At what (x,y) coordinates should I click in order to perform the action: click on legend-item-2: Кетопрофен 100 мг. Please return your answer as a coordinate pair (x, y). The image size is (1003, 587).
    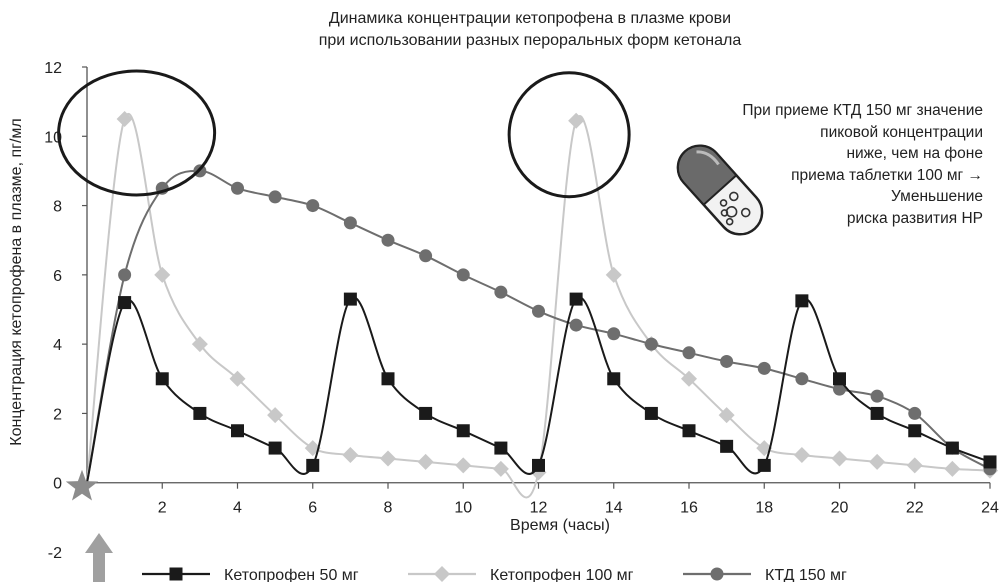
    Looking at the image, I should click on (521, 575).